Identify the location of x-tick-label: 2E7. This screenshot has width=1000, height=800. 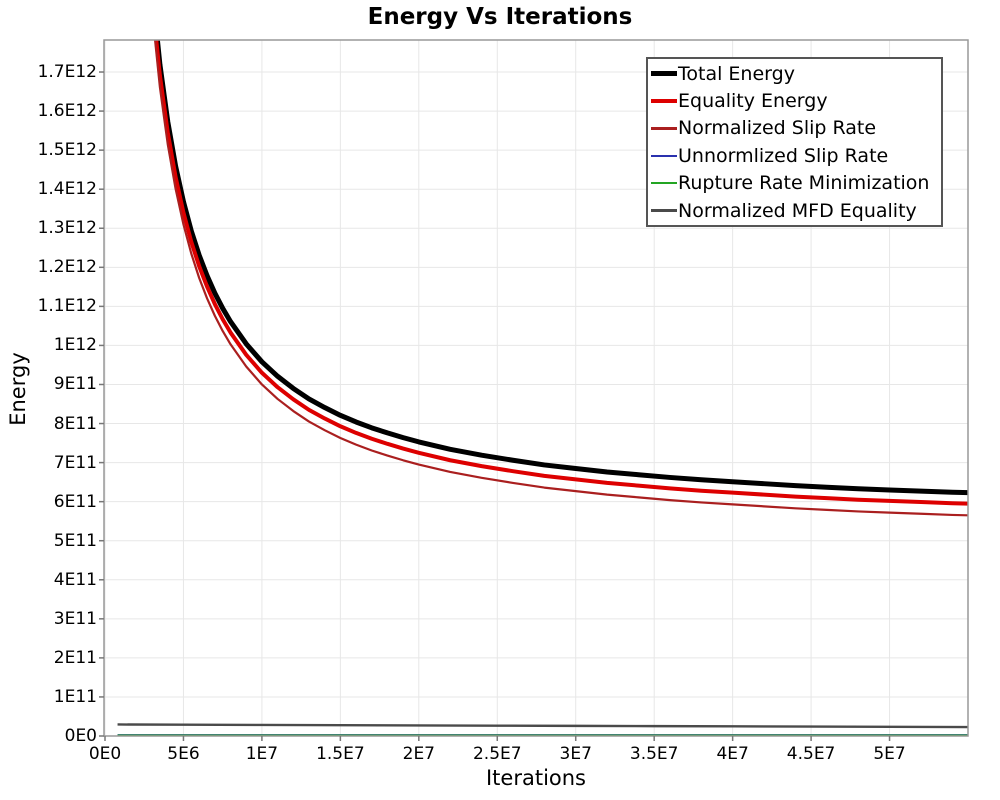
(418, 754).